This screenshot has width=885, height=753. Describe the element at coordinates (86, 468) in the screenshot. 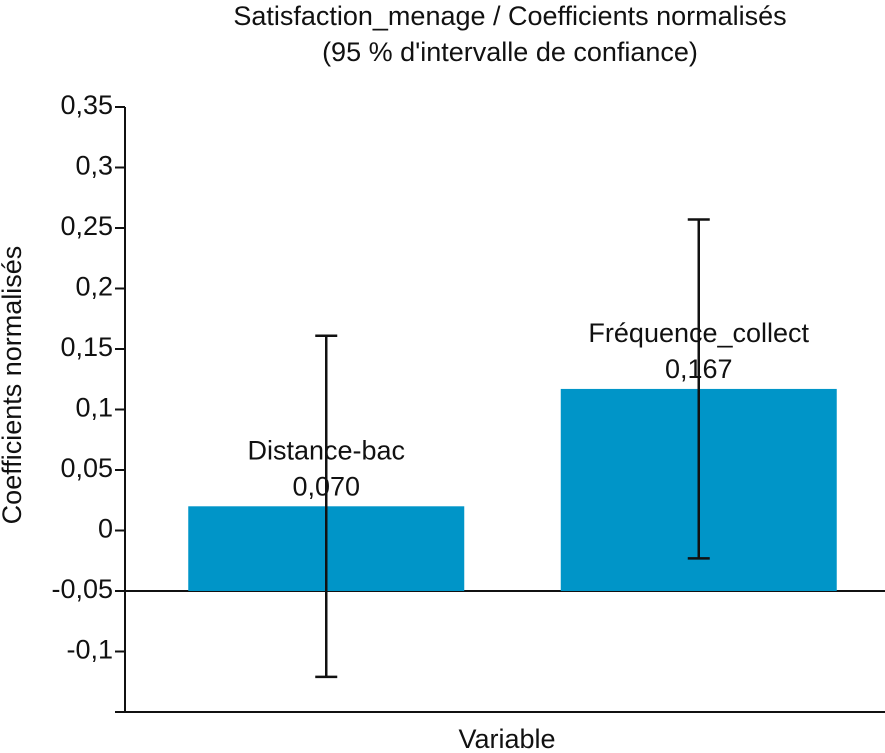

I see `y-tick-label: 0,05` at that location.